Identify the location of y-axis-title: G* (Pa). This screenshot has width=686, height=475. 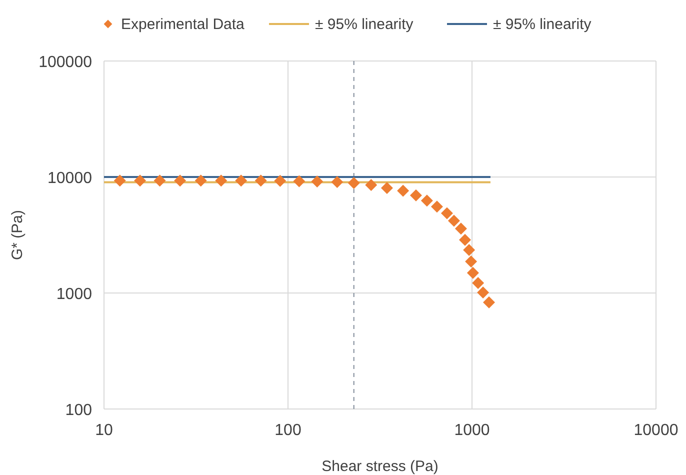
(17, 235).